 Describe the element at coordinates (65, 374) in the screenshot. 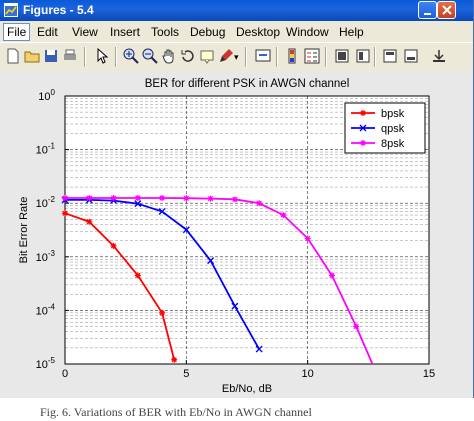

I see `x-tick-label: 0` at that location.